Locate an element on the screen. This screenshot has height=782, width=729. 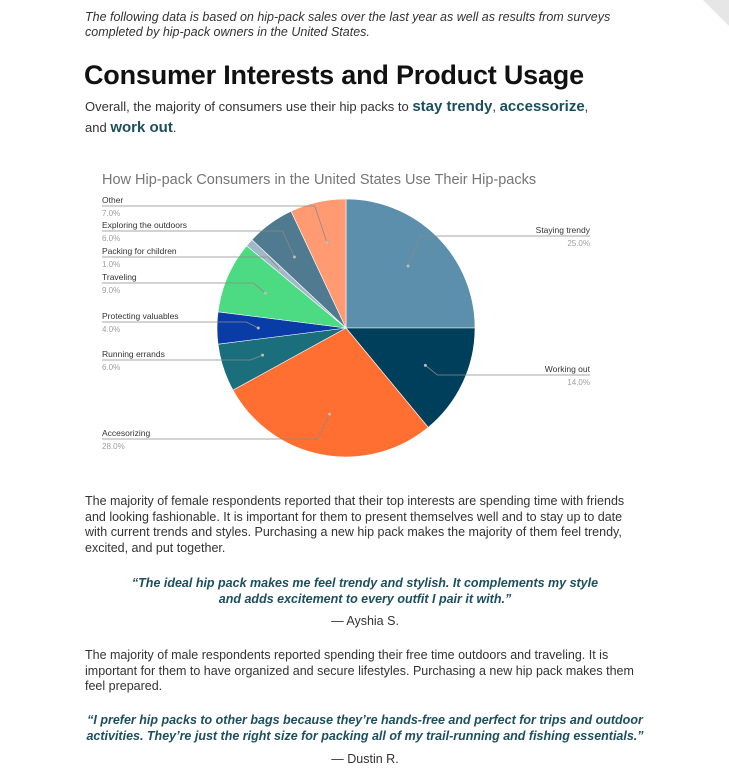
leader-dot-staying-trendy is located at coordinates (408, 266).